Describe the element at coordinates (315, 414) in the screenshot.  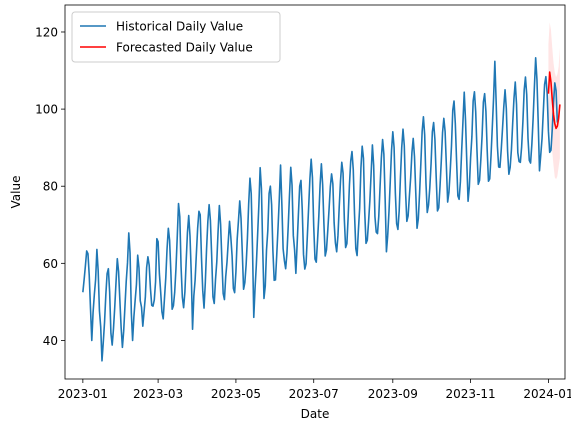
I see `x-axis-label: Date` at that location.